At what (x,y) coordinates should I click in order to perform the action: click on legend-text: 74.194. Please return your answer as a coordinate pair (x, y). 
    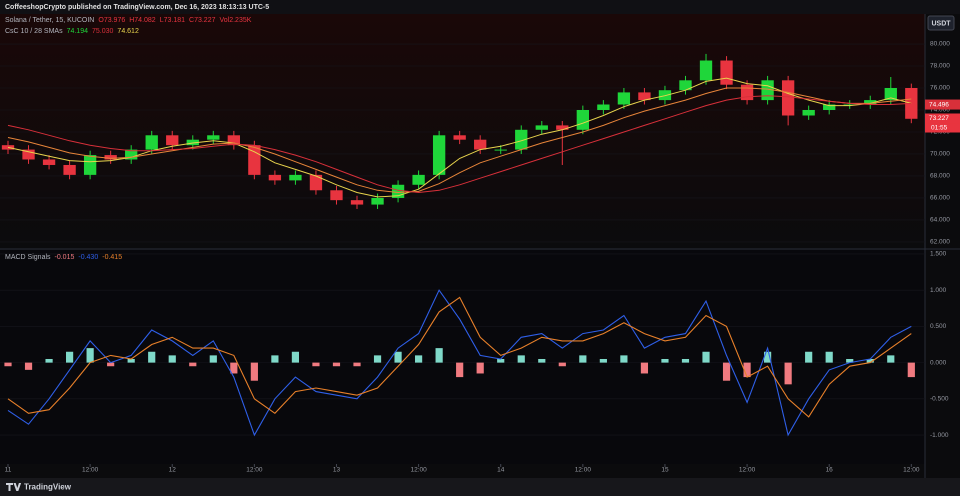
    Looking at the image, I should click on (78, 31).